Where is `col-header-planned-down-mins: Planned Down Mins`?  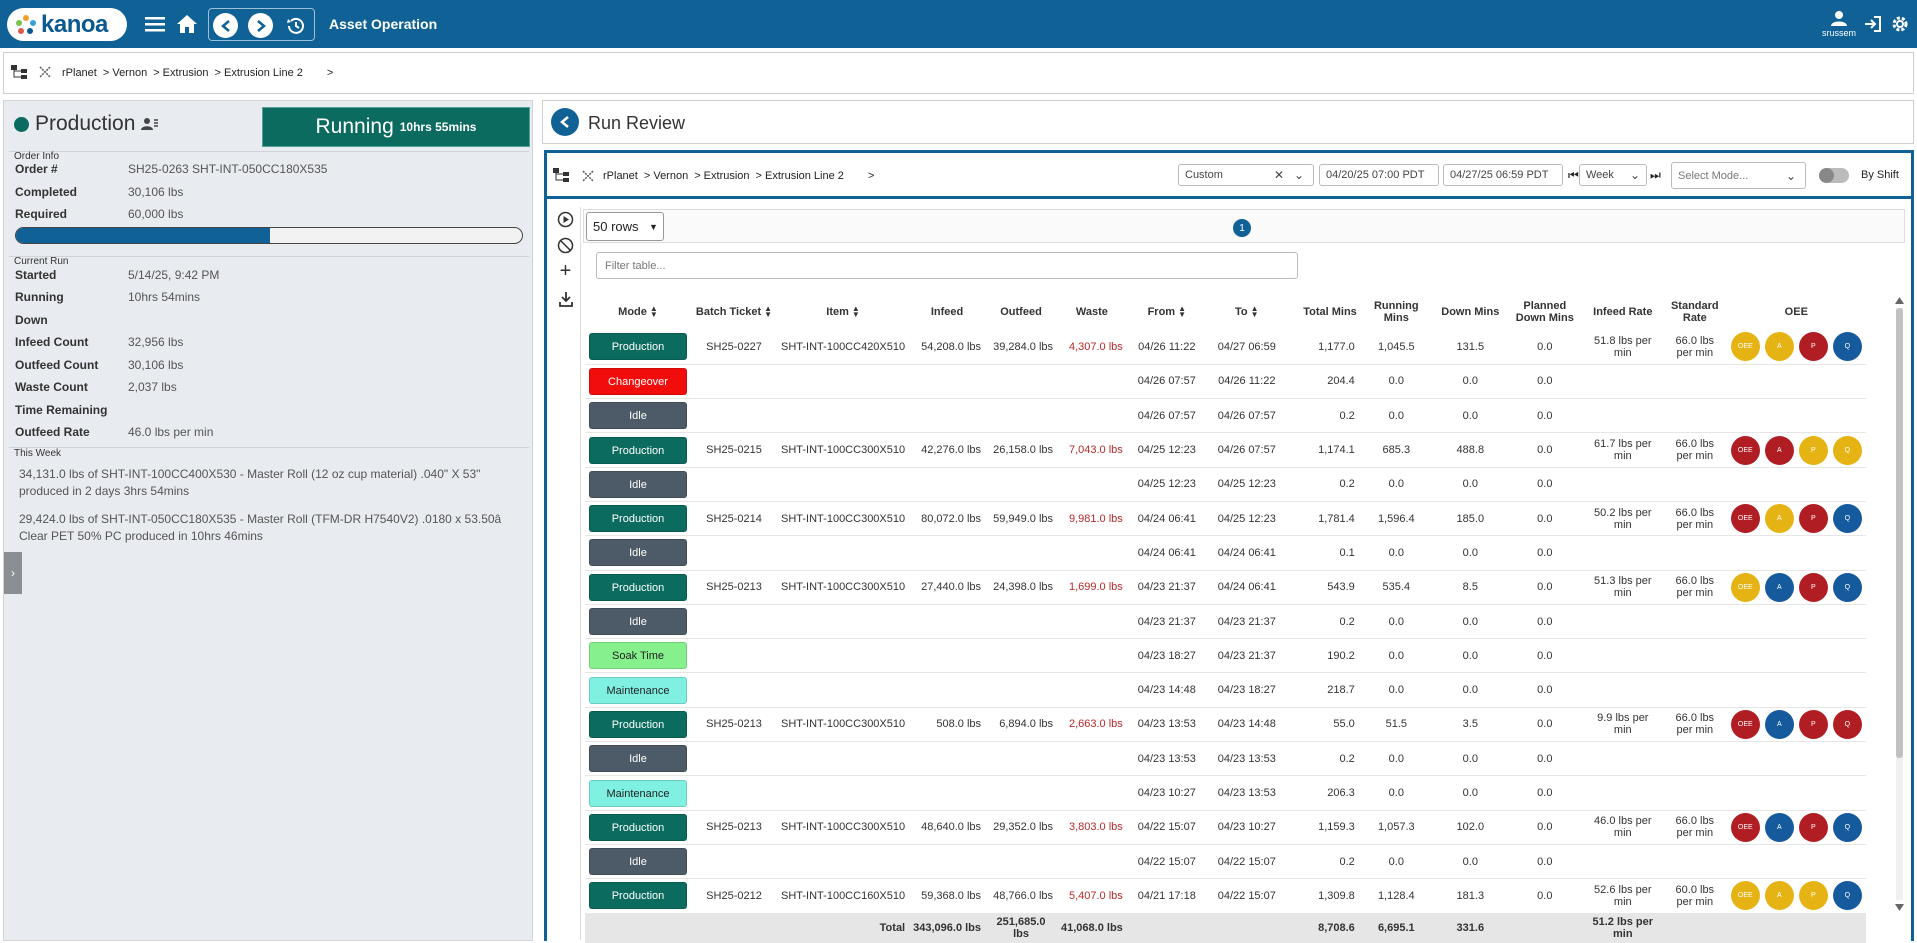
col-header-planned-down-mins: Planned Down Mins is located at coordinates (1544, 312).